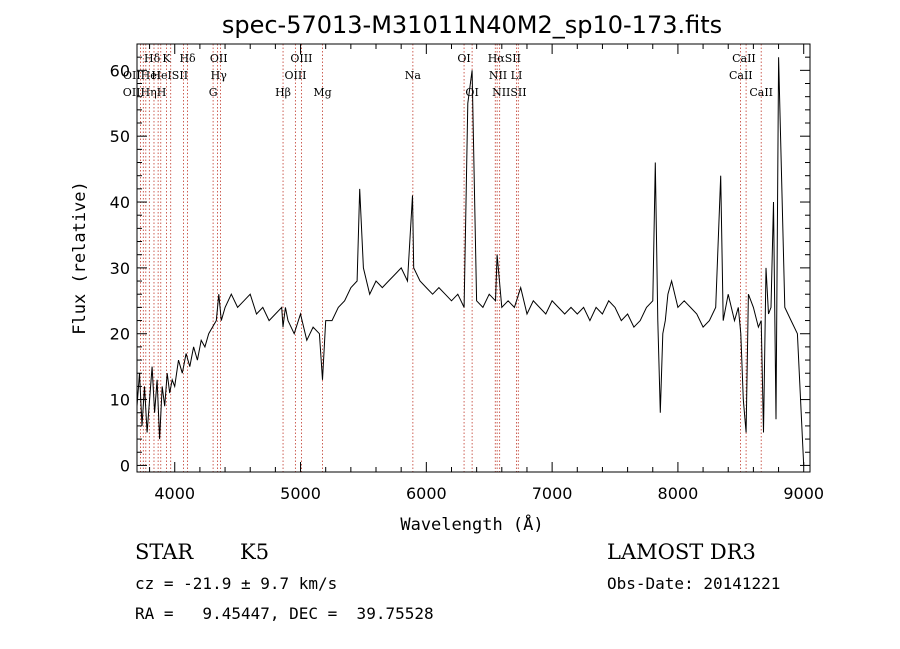 This screenshot has width=900, height=649. What do you see at coordinates (142, 75) in the screenshot?
I see `line-label: OIIHeI` at bounding box center [142, 75].